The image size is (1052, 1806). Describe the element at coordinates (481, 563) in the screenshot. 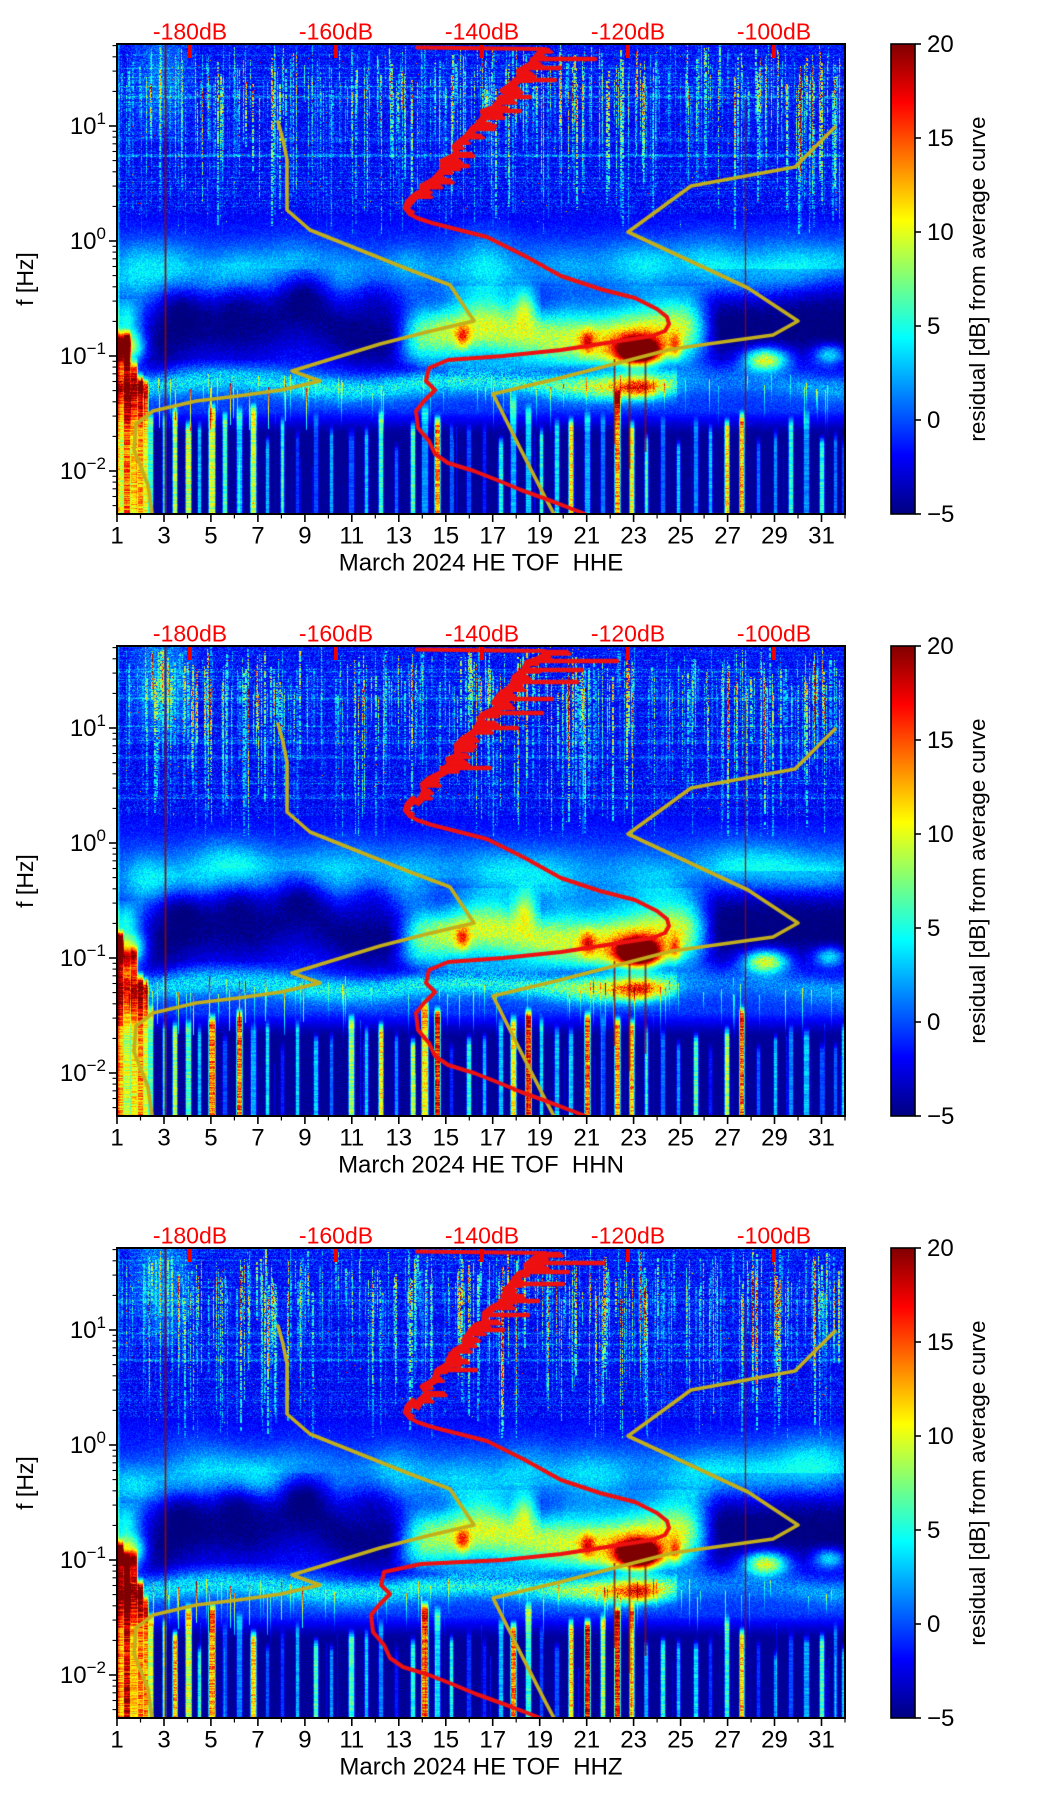

I see `svg-text: March 2024 HE TOF HHE` at that location.